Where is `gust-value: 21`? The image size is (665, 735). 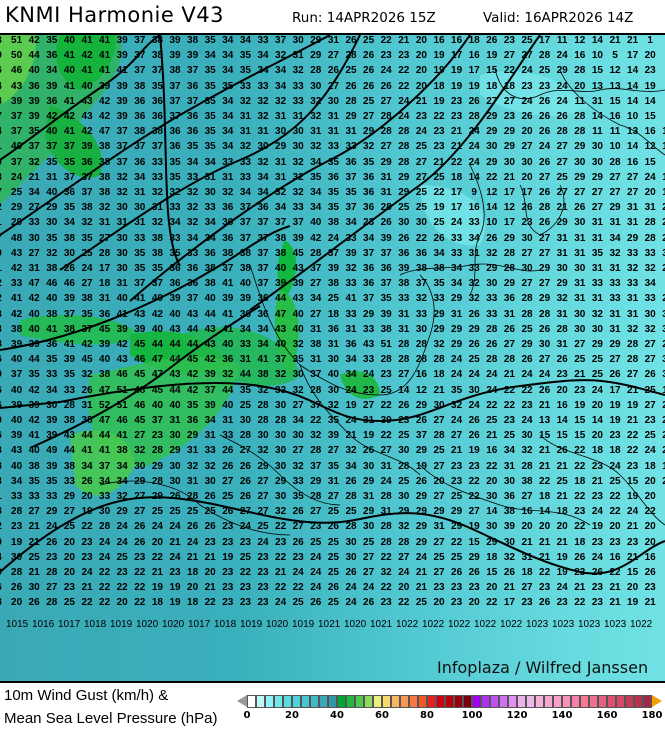
gust-value: 21 is located at coordinates (34, 177).